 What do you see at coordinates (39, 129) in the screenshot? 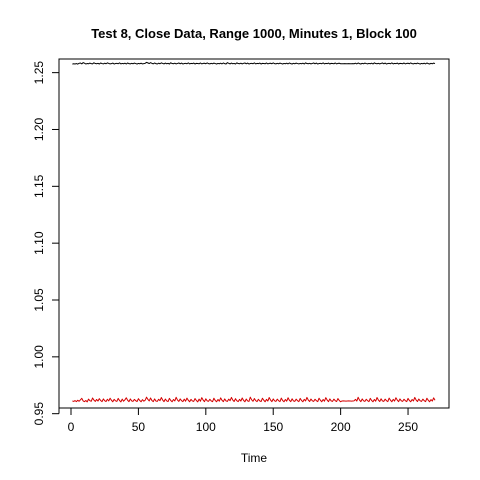
I see `y-tick-label: 1.20` at bounding box center [39, 129].